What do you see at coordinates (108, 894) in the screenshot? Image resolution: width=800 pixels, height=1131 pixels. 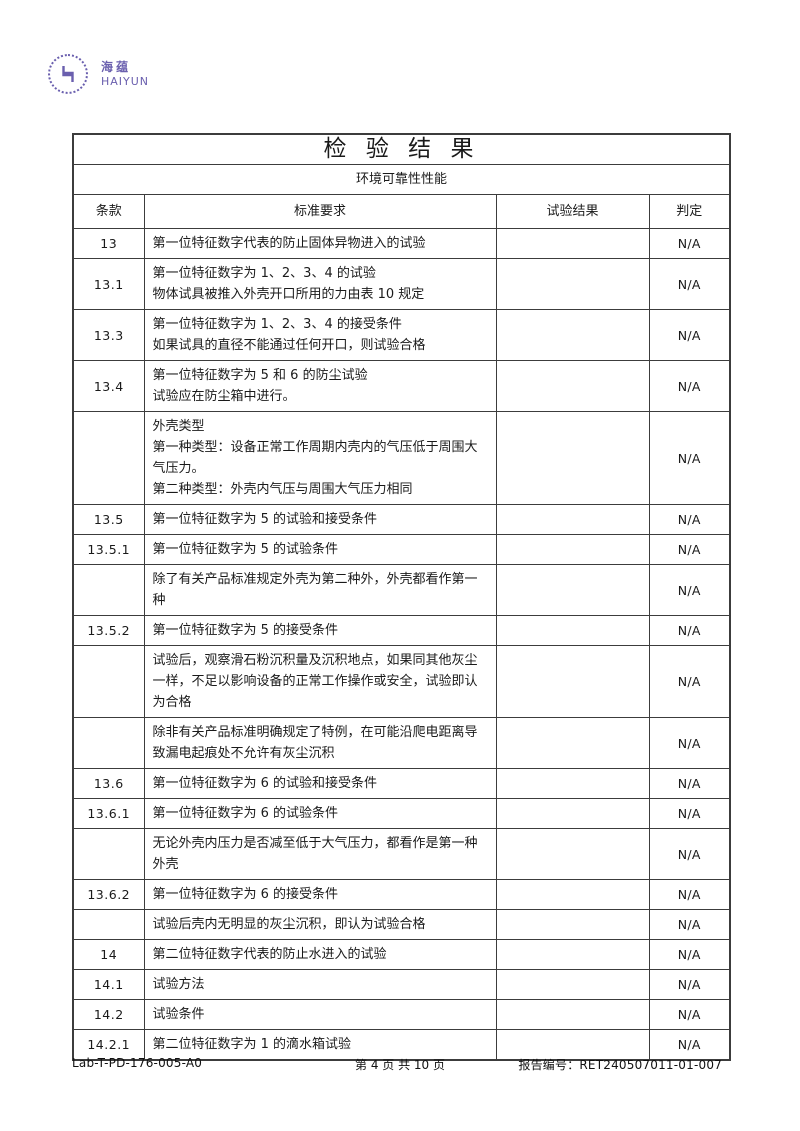 I see `clause-cell: 13.6.2` at bounding box center [108, 894].